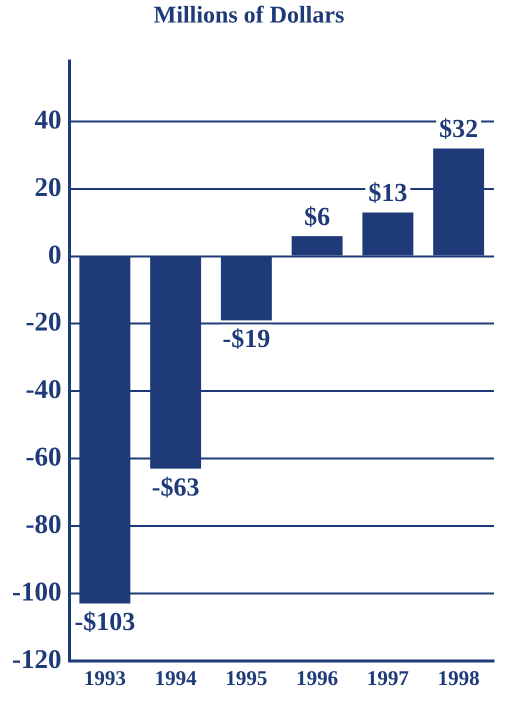  I want to click on y-tick-label: -40, so click(43, 389).